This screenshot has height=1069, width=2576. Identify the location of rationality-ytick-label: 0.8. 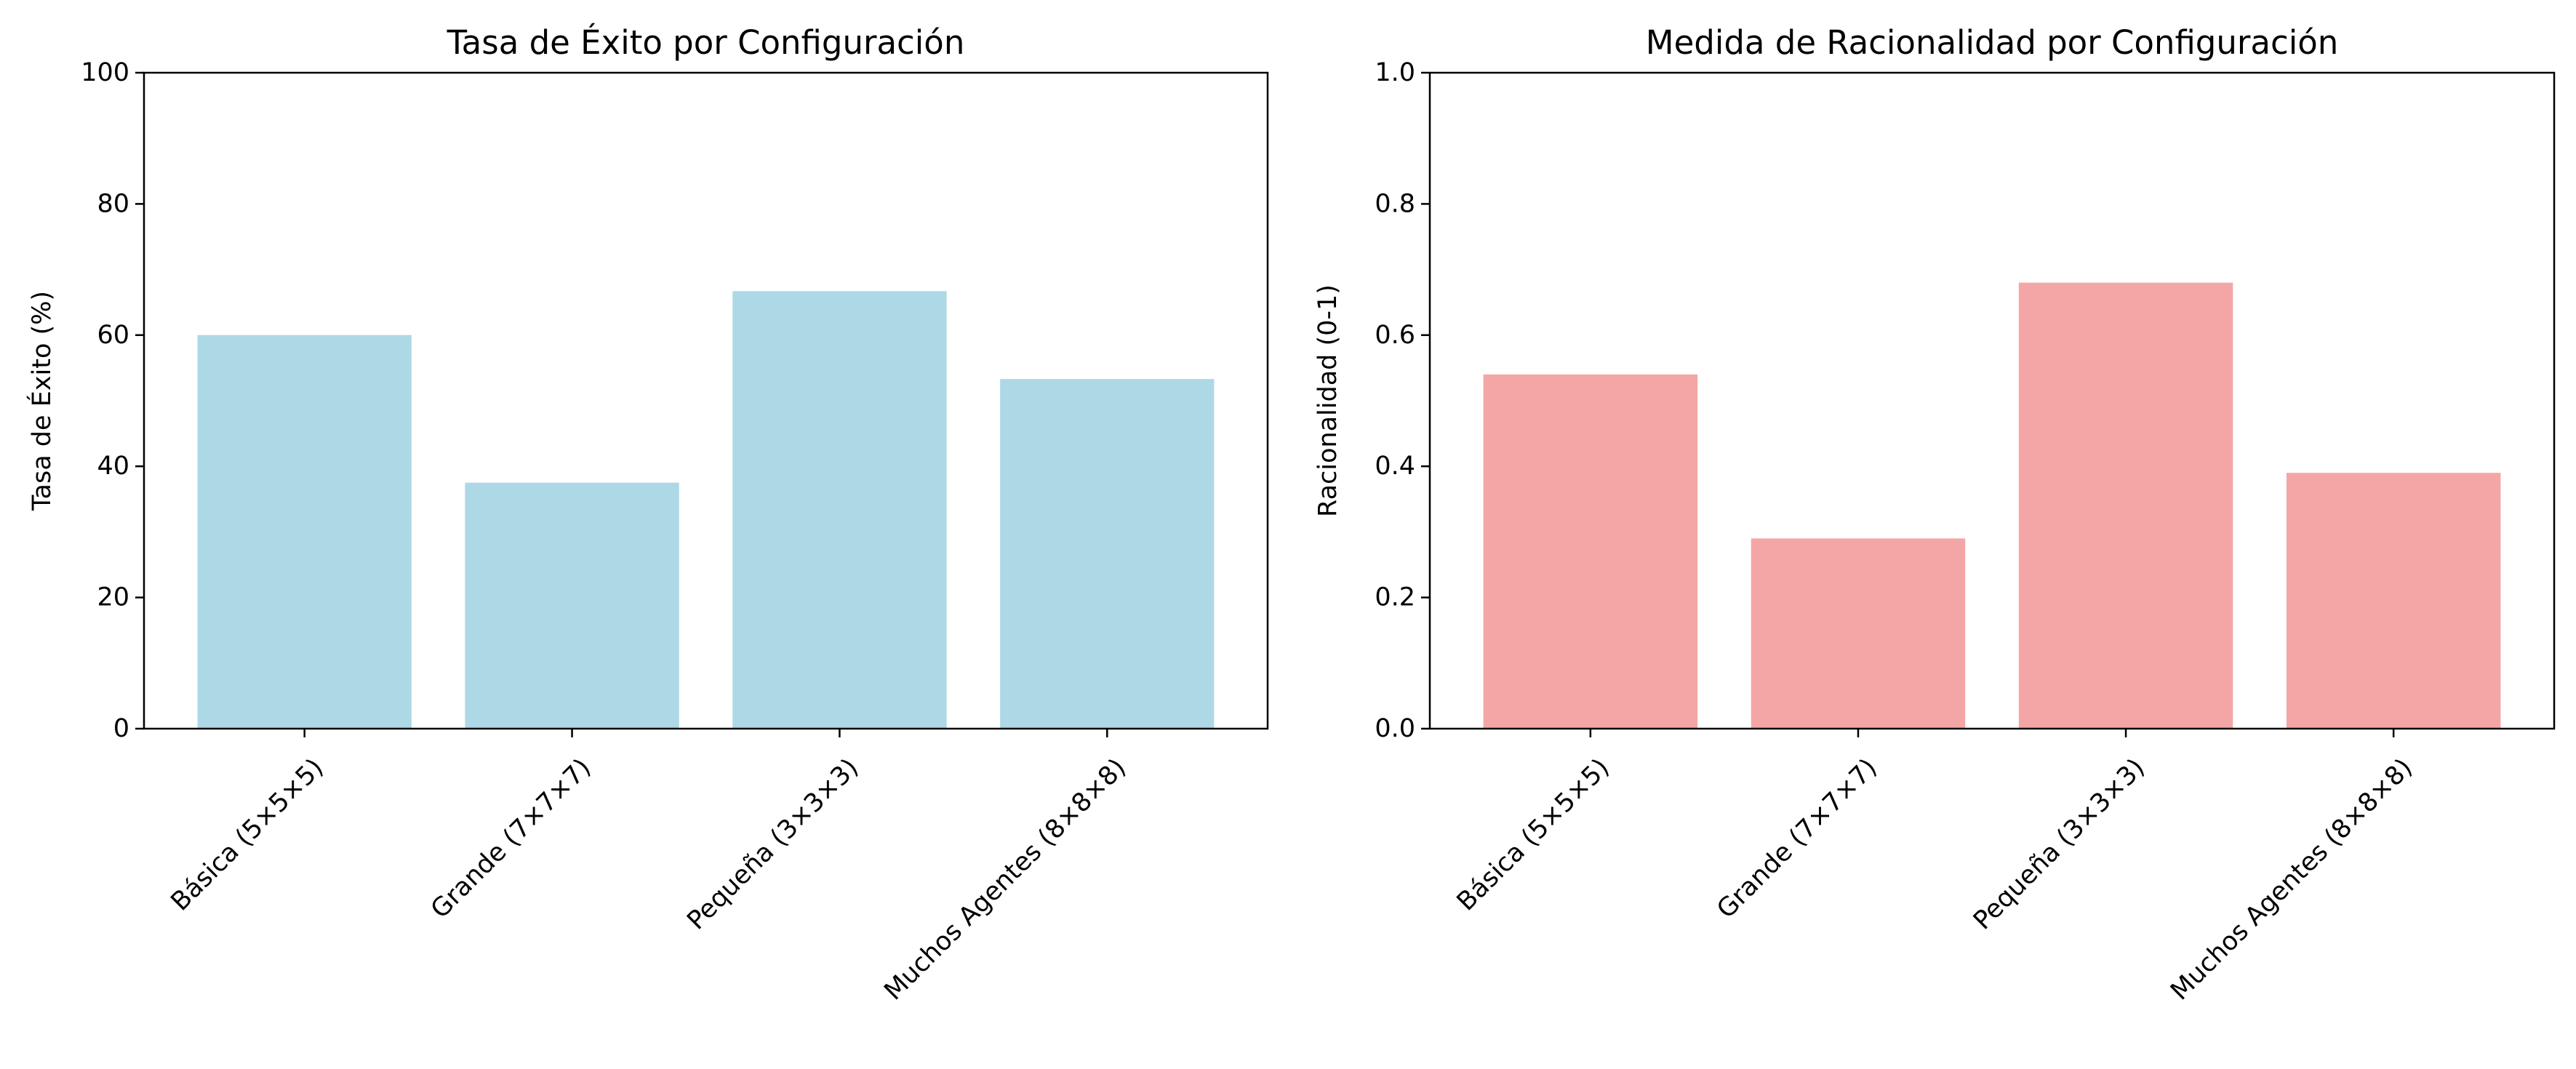
(1395, 204).